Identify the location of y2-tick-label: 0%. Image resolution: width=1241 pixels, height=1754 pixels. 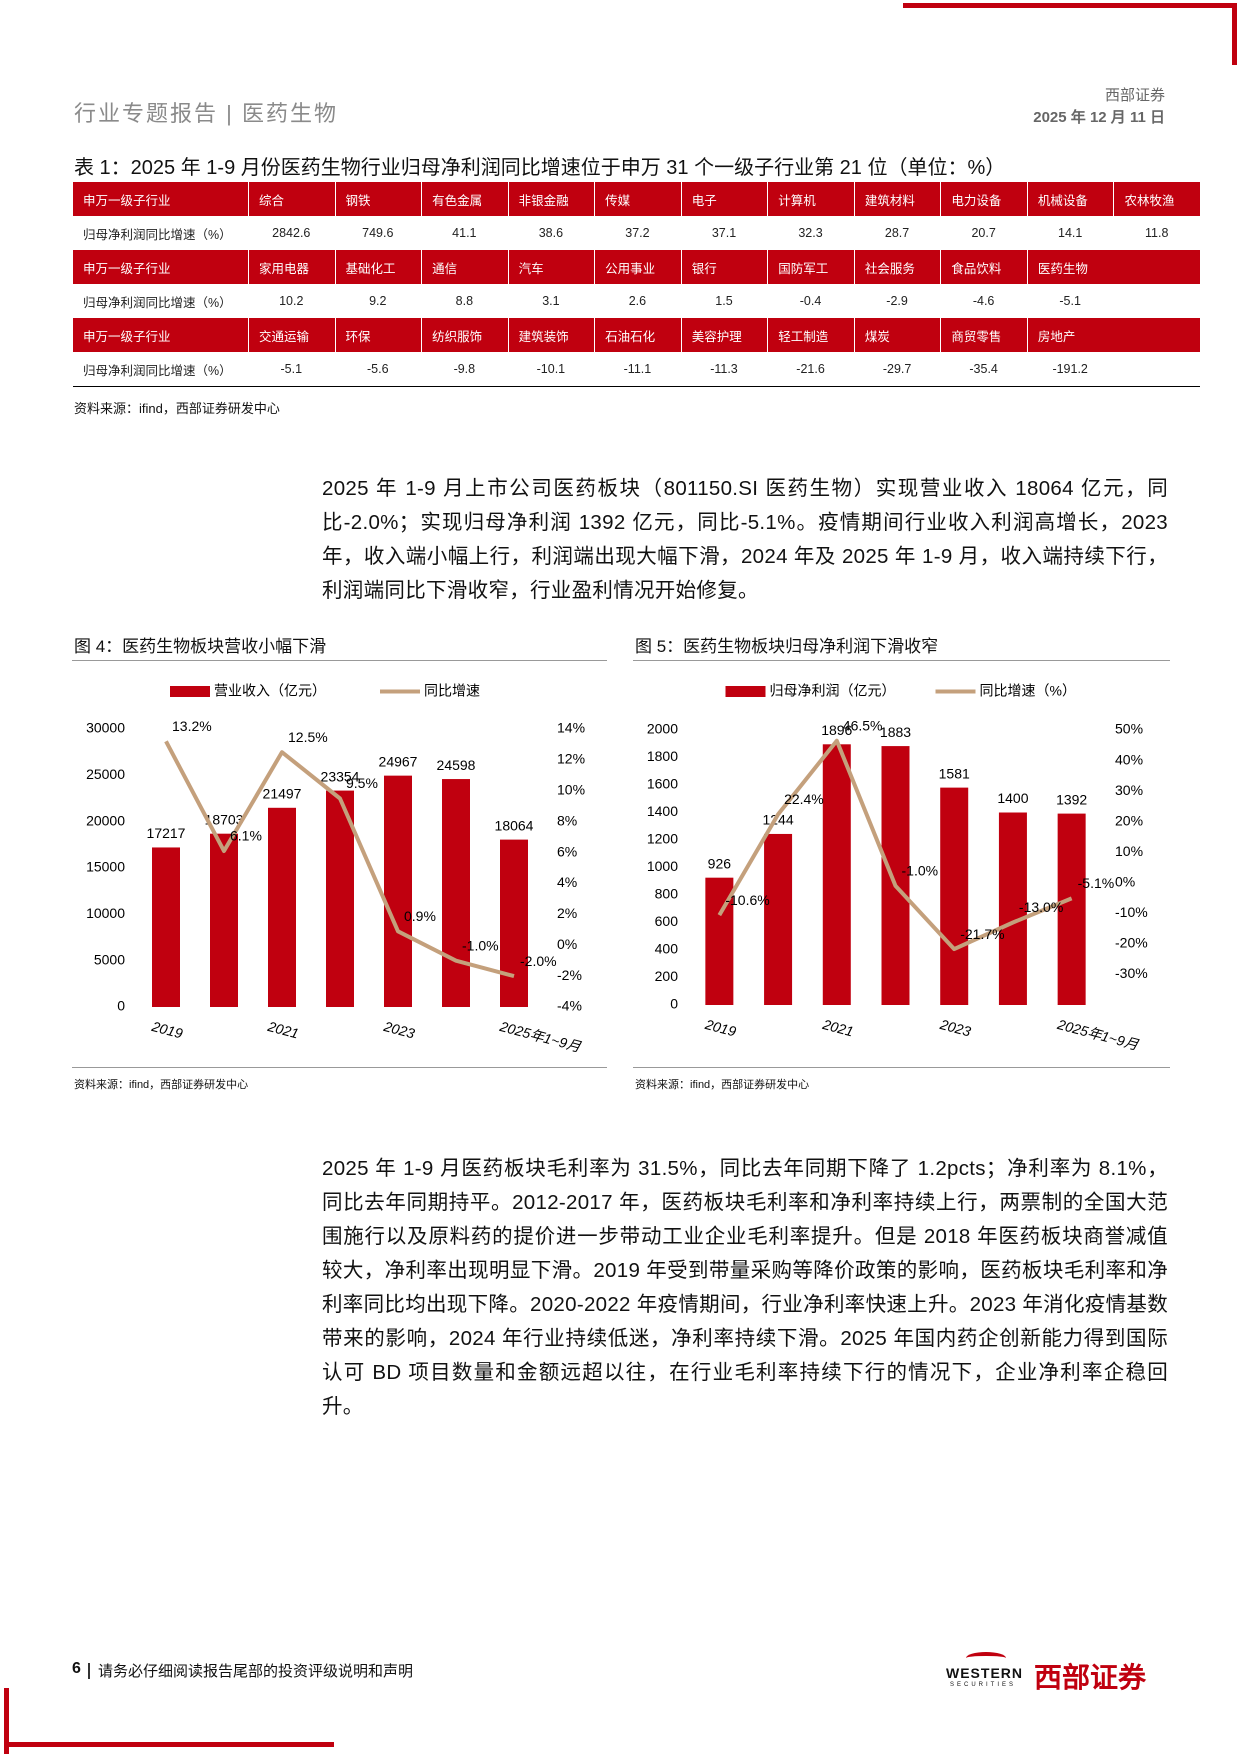
(1125, 881).